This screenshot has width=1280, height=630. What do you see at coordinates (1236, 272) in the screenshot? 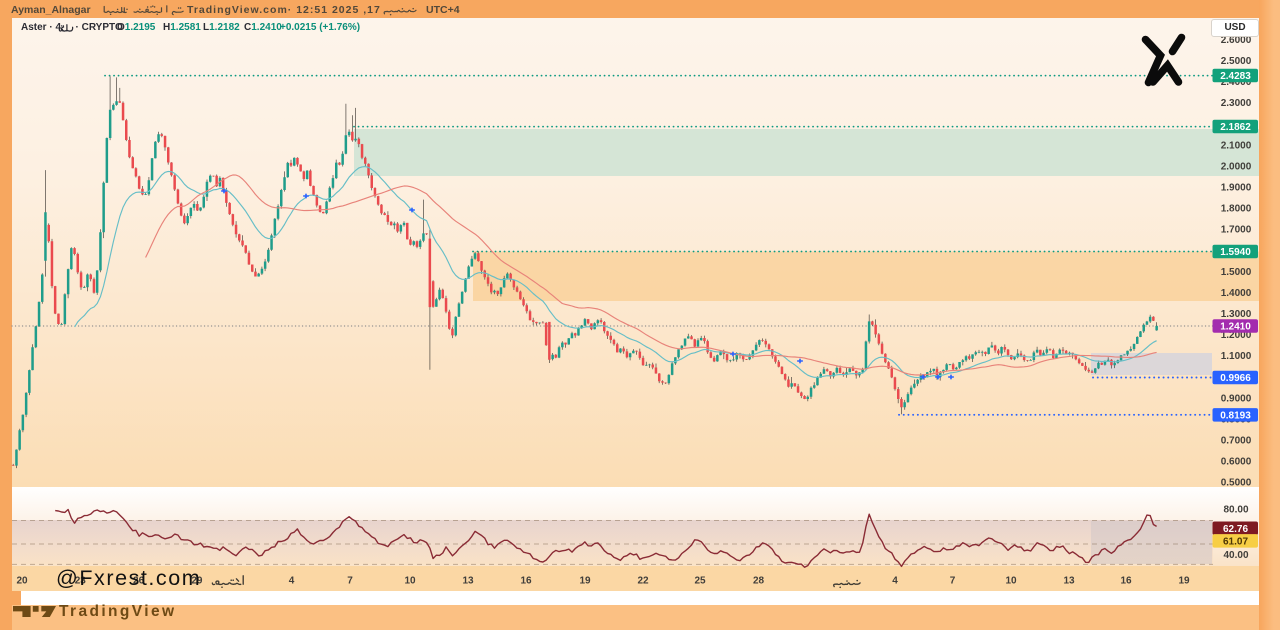
I see `svg-text: 1.5000` at bounding box center [1236, 272].